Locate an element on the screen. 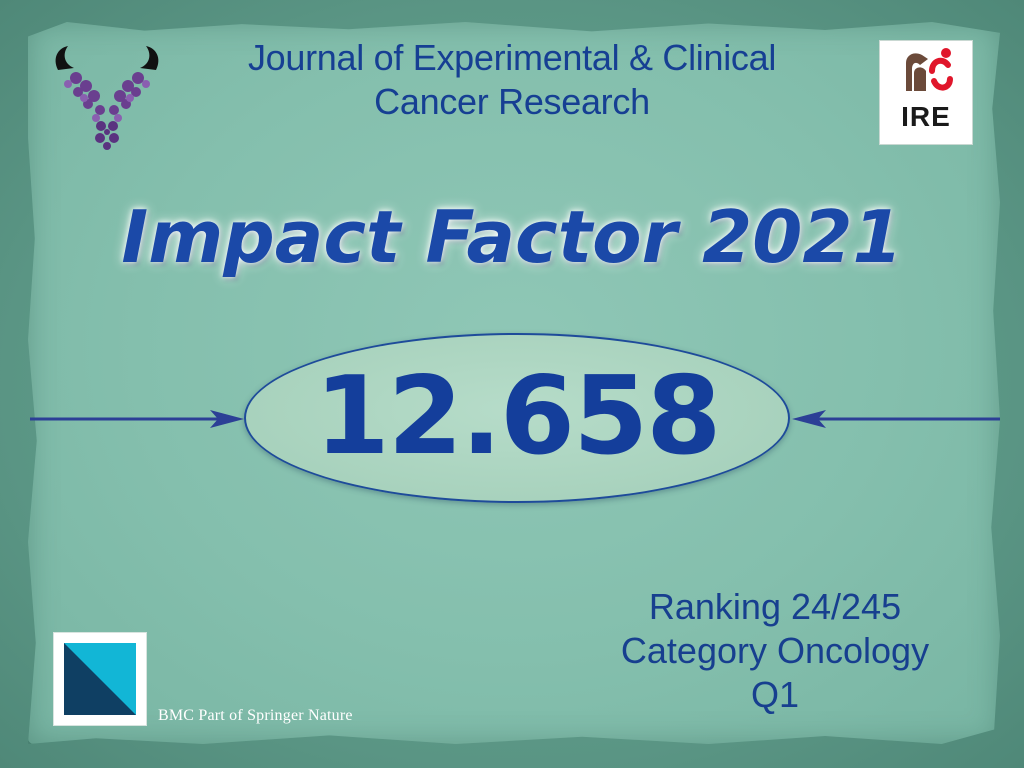 This screenshot has height=768, width=1024. bmc-logo is located at coordinates (100, 679).